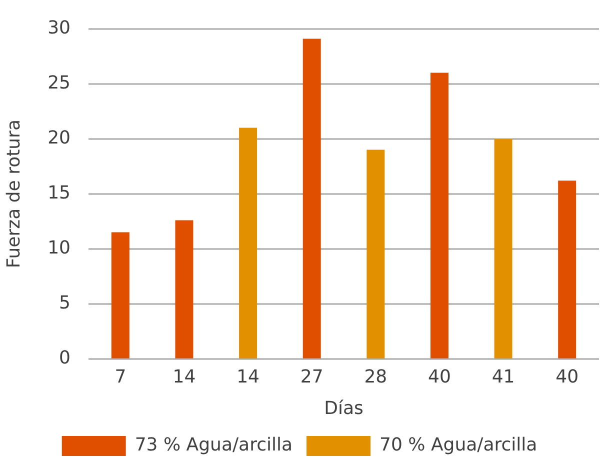 The image size is (607, 466). Describe the element at coordinates (59, 83) in the screenshot. I see `y-tick-label: 25` at that location.